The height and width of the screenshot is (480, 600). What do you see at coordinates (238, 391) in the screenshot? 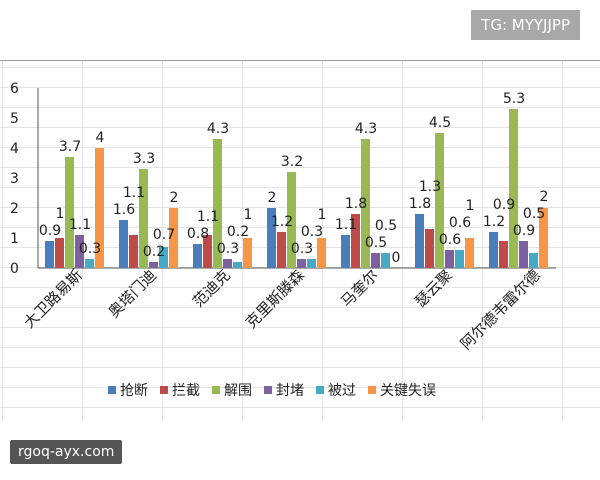
I see `legend-label: 解围` at bounding box center [238, 391].